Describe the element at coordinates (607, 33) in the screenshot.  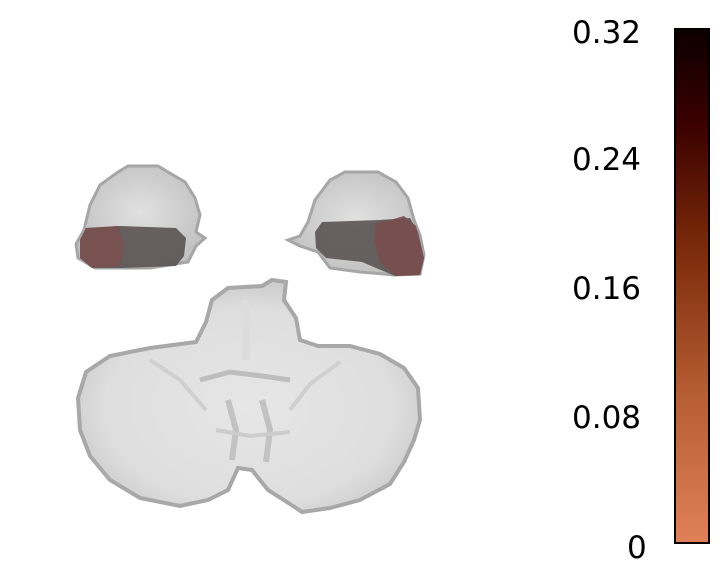
I see `colorbar-tick-label: 0.32` at that location.